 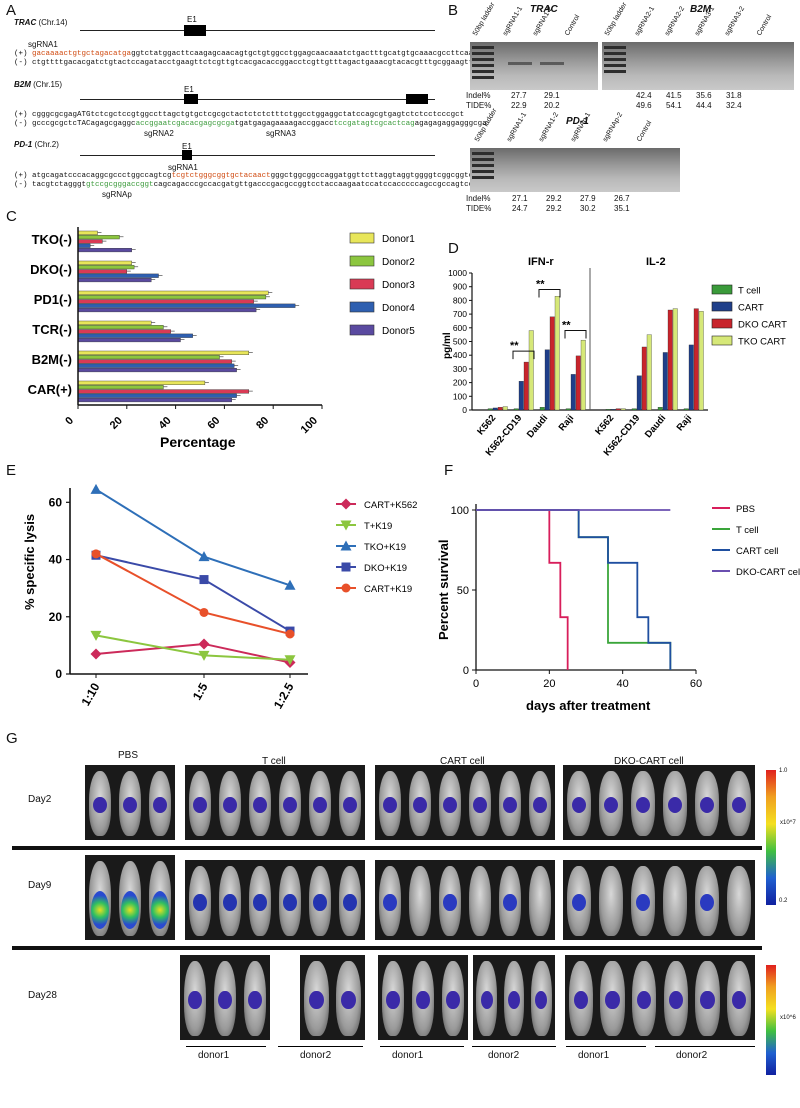 I want to click on legend-label: CART+K19, so click(x=388, y=589).